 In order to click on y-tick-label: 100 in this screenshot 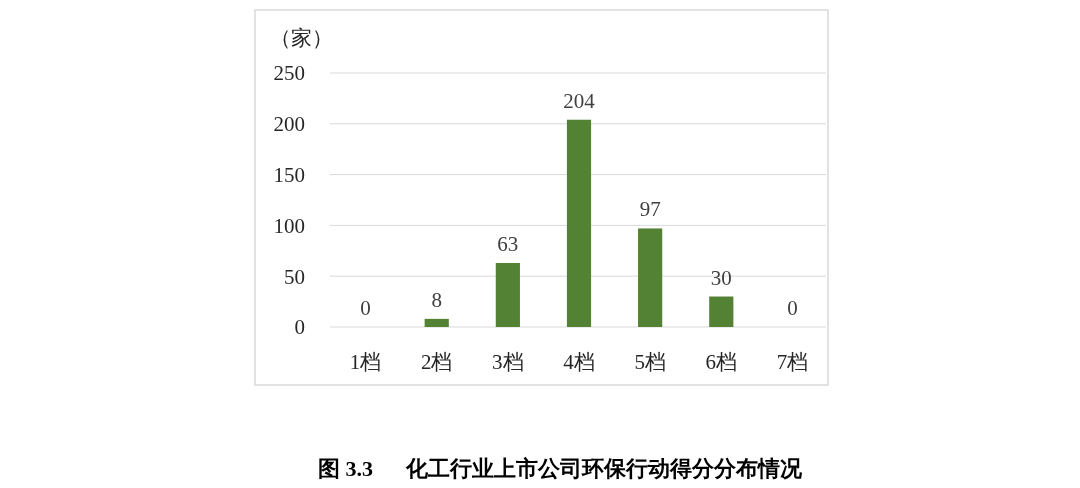, I will do `click(289, 225)`.